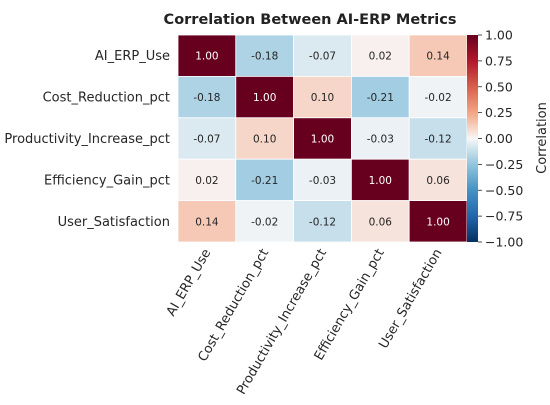 This screenshot has height=405, width=550. What do you see at coordinates (189, 283) in the screenshot?
I see `column-label: AI_ERP_Use` at bounding box center [189, 283].